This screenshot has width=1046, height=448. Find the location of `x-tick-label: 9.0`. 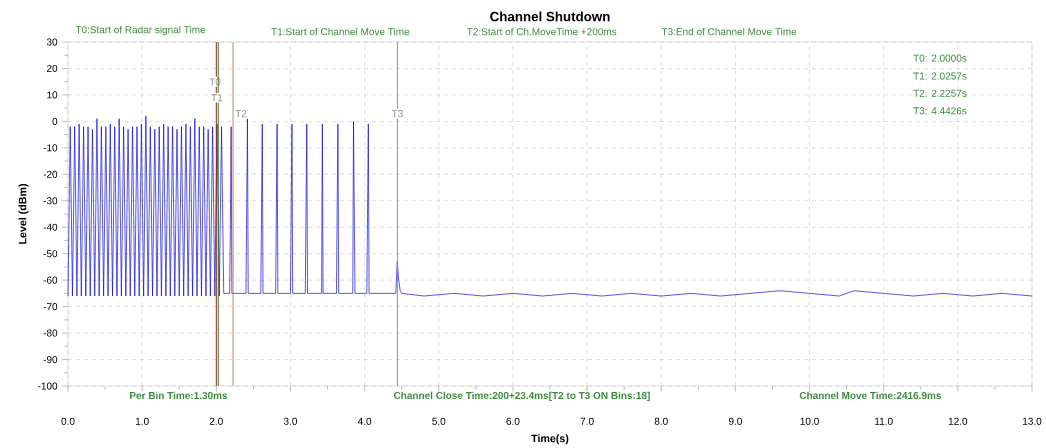

x-tick-label: 9.0 is located at coordinates (735, 421).